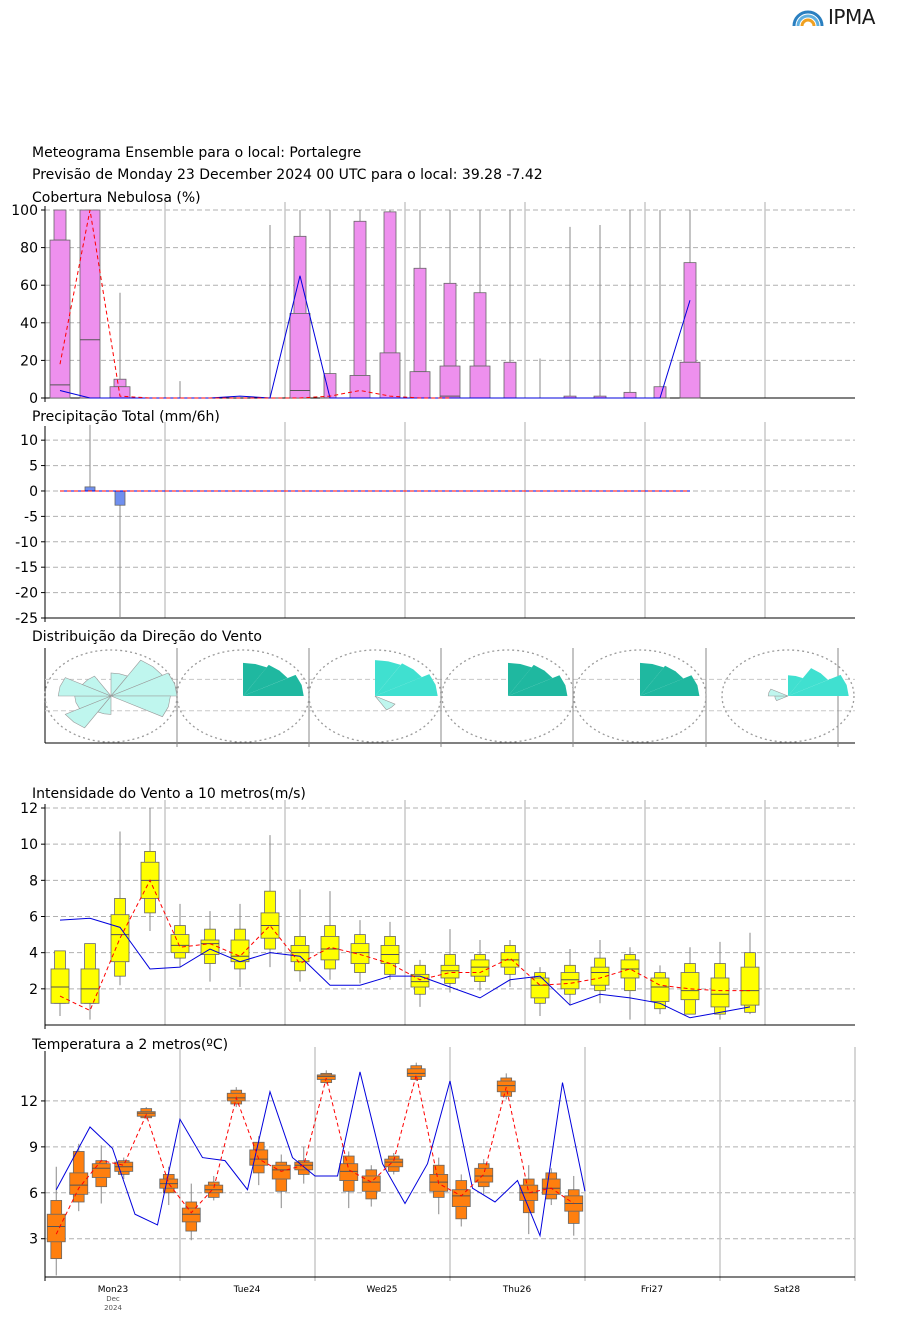  Describe the element at coordinates (29, 324) in the screenshot. I see `y-tick-label: 40` at that location.